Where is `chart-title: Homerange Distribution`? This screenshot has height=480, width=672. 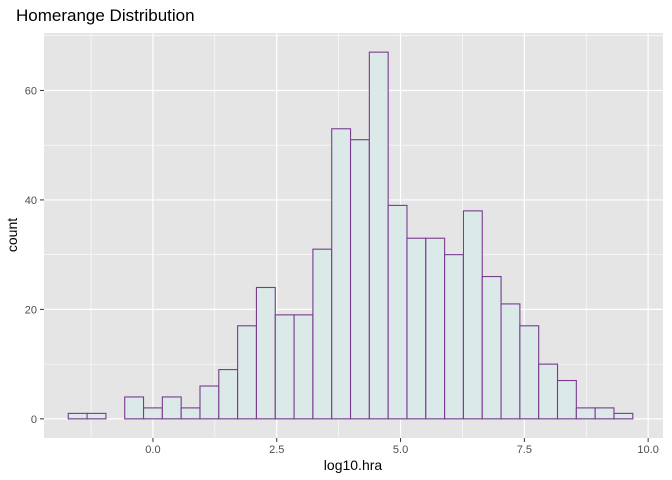 chart-title: Homerange Distribution is located at coordinates (105, 15).